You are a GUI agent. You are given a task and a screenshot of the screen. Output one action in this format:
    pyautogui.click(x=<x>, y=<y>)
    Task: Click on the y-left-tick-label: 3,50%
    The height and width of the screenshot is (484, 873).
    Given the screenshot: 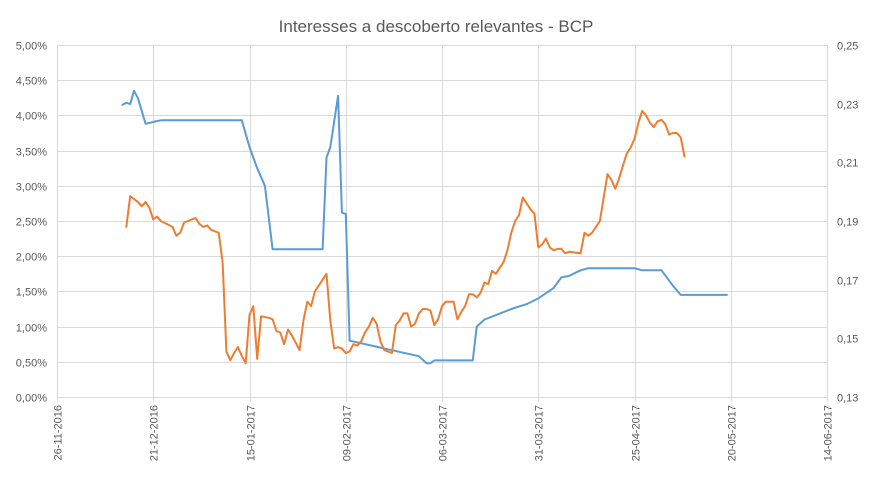 What is the action you would take?
    pyautogui.click(x=31, y=153)
    